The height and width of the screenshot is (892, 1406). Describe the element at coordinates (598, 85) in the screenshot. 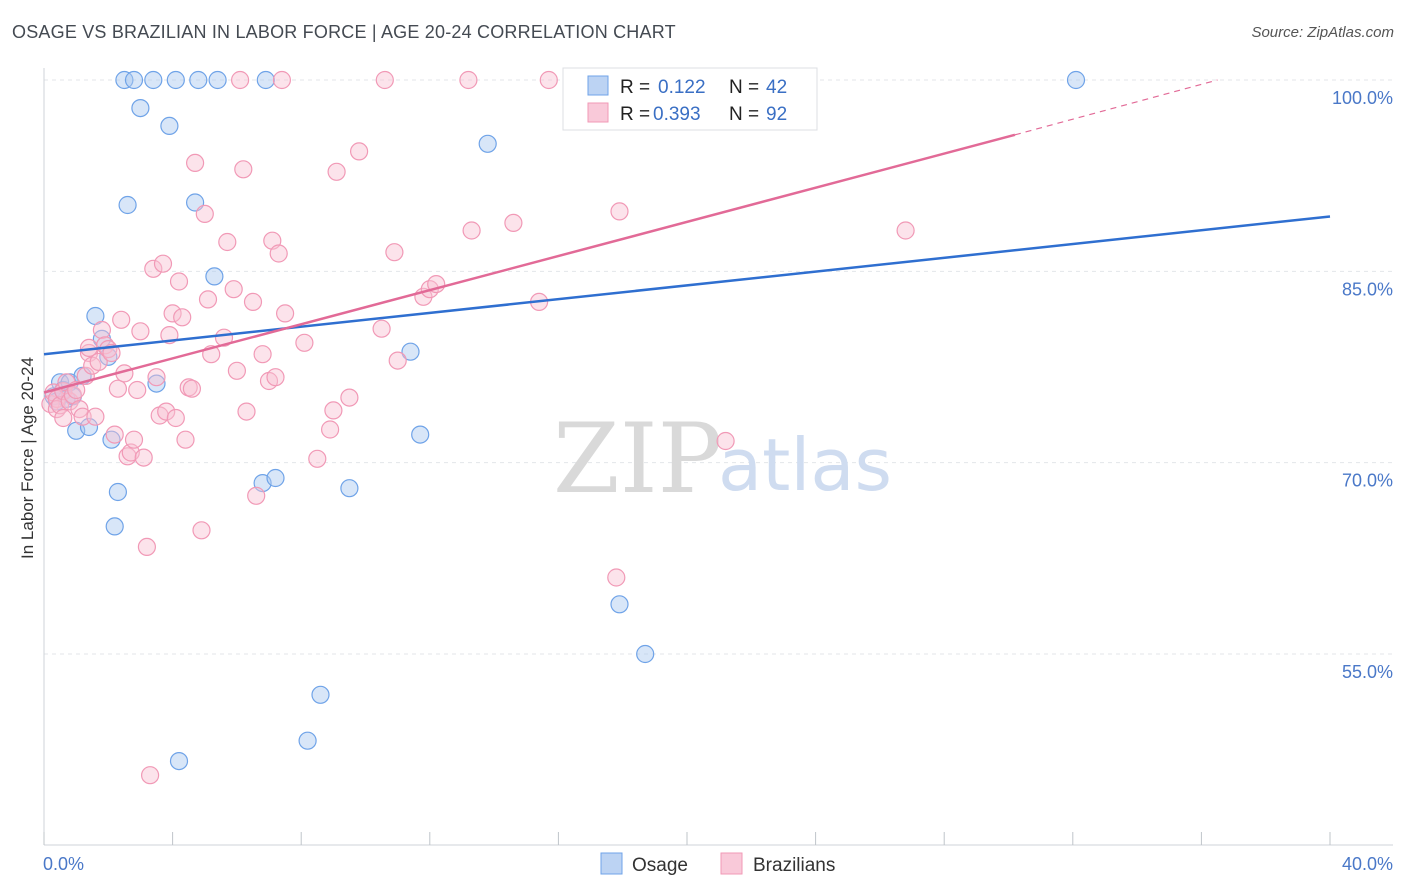

I see `legend-swatch-osage` at that location.